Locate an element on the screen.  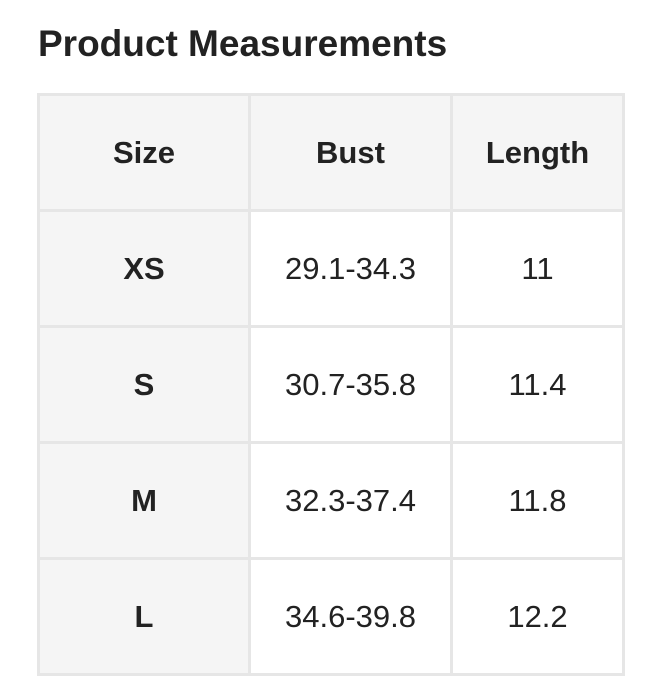
length-cell: 11.4 is located at coordinates (537, 384).